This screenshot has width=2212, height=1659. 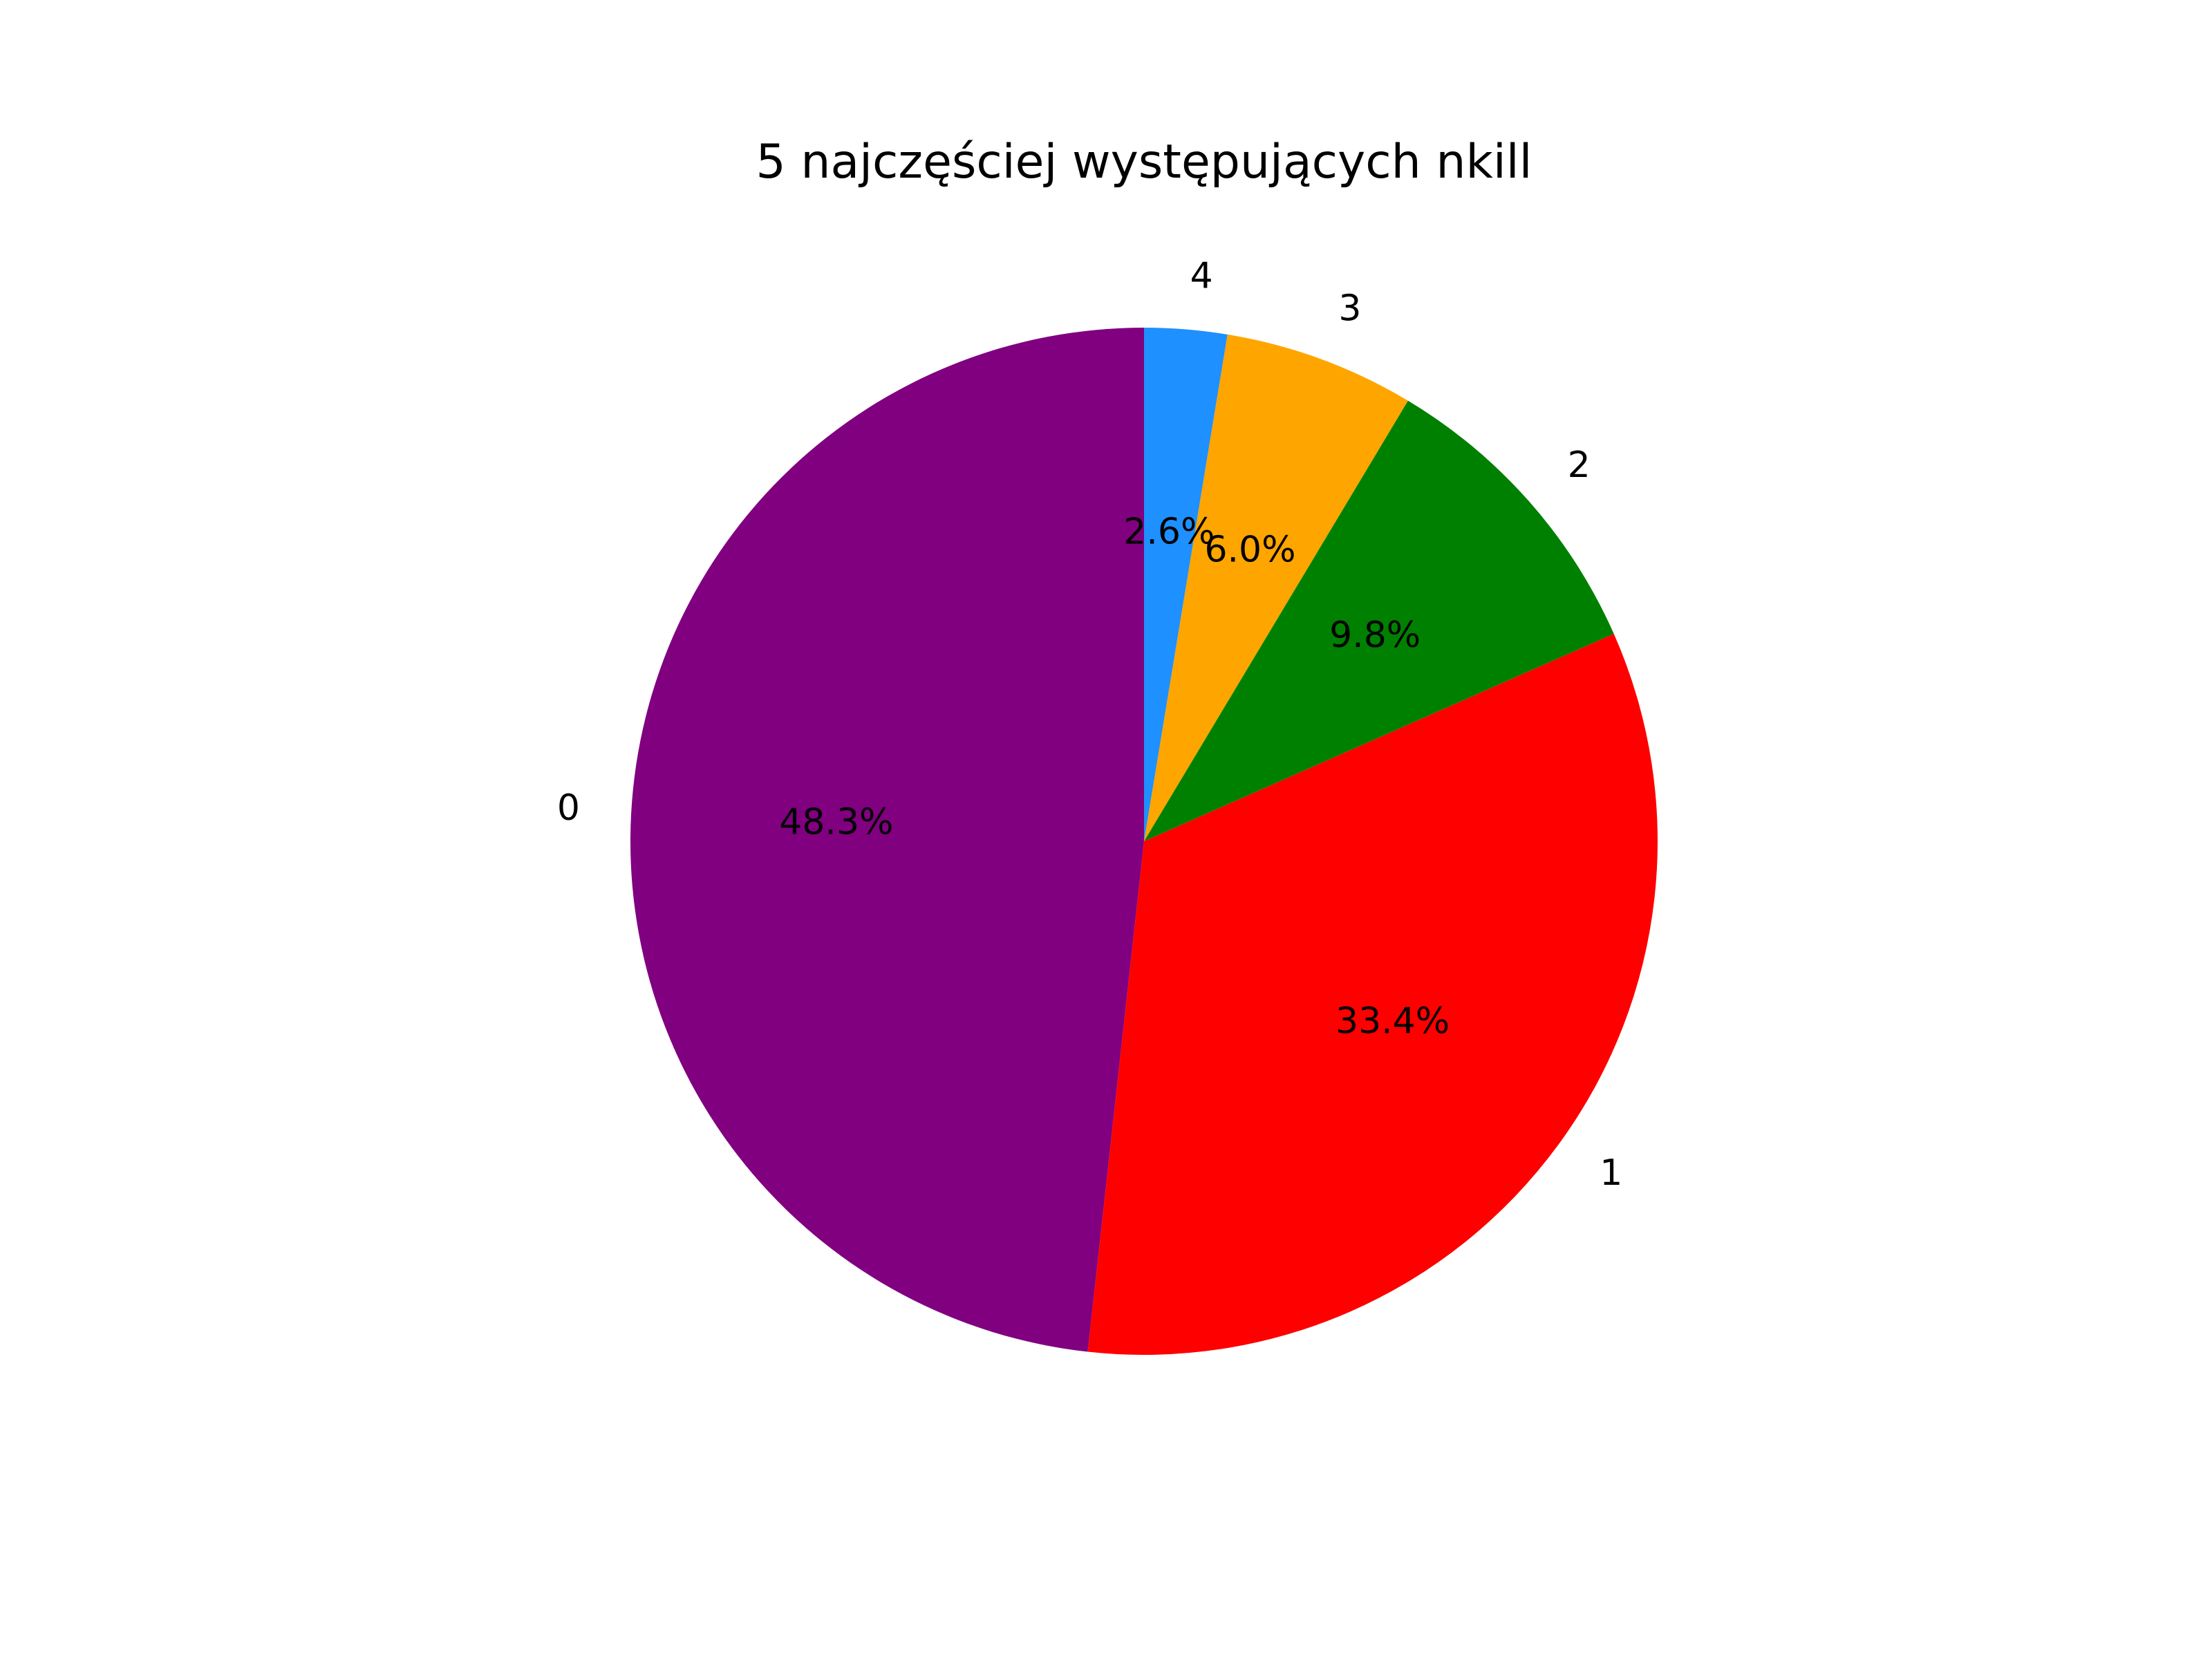 What do you see at coordinates (1145, 162) in the screenshot?
I see `chart-title: 5 najczęściej występujących nkill` at bounding box center [1145, 162].